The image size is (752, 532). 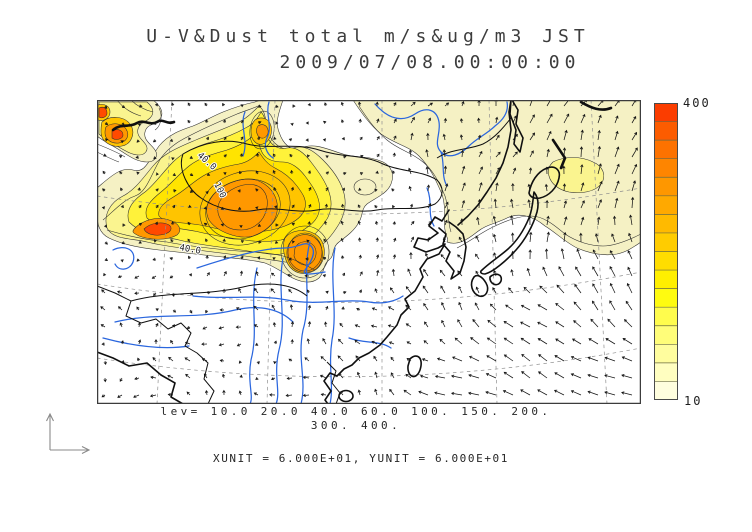 I want to click on dust-fill-red-southeast, so click(x=305, y=253).